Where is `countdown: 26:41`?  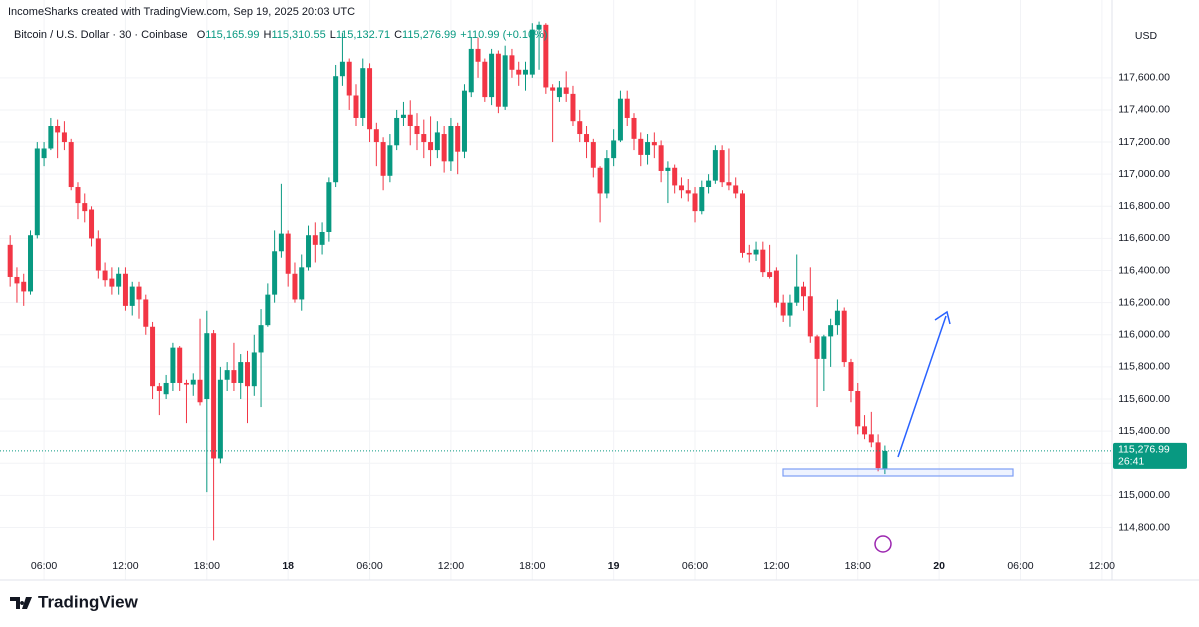
countdown: 26:41 is located at coordinates (1131, 462).